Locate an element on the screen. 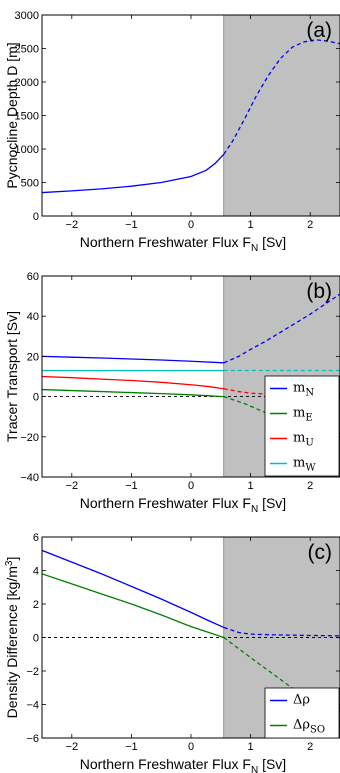 This screenshot has width=340, height=773. panel-3-legend-sub: SO is located at coordinates (317, 730).